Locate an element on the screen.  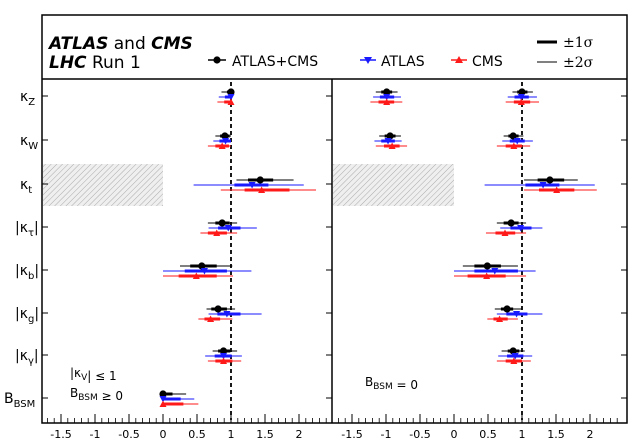
y-label-sub-BBSM: BSM is located at coordinates (25, 404).